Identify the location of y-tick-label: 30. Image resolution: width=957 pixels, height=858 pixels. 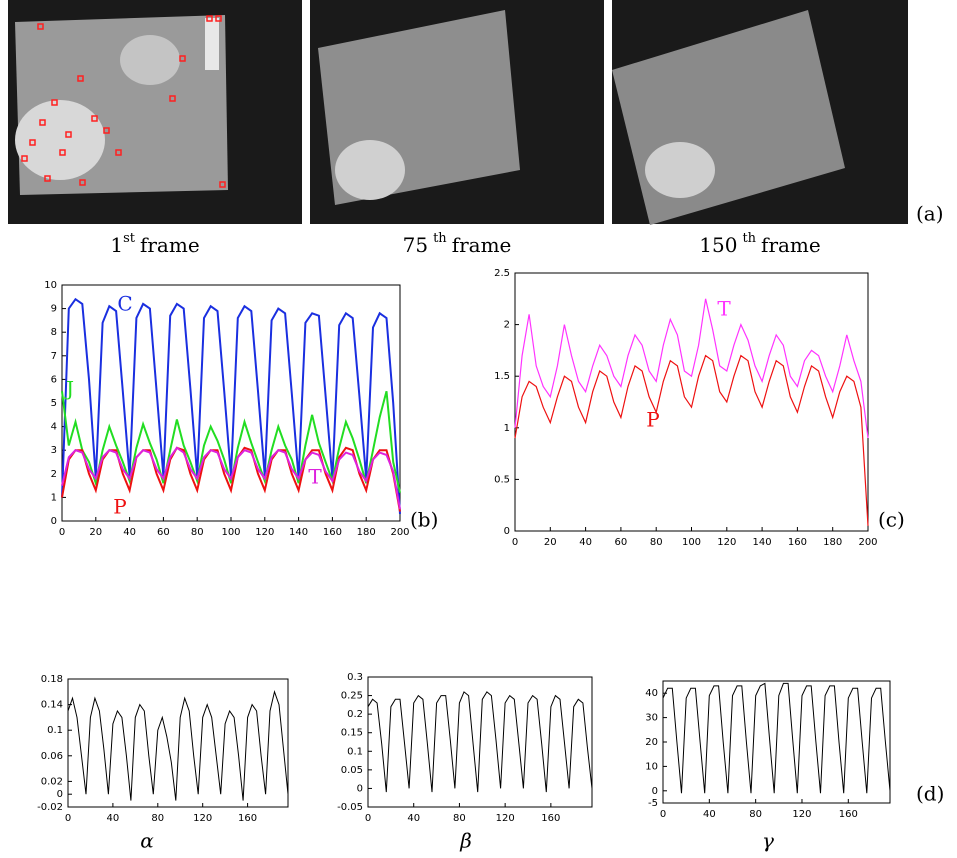
(651, 718).